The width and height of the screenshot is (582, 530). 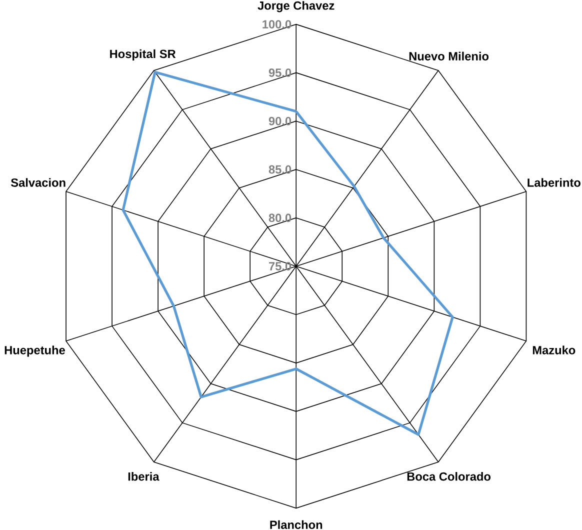 What do you see at coordinates (38, 182) in the screenshot?
I see `spoke-label: Salvacion` at bounding box center [38, 182].